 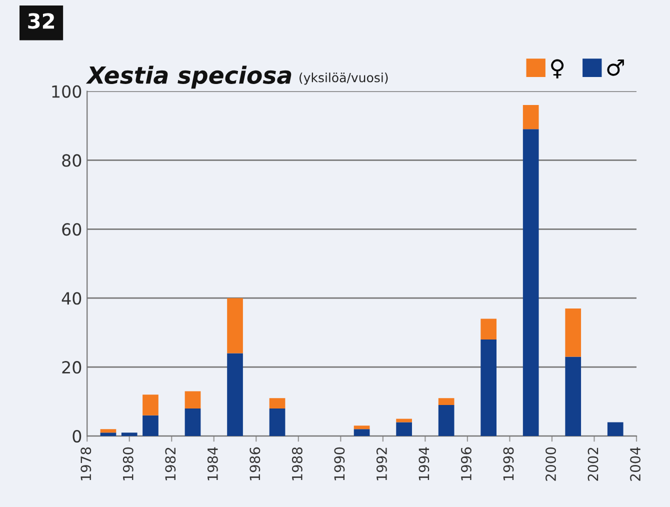 I want to click on x-tick-label: 1982, so click(x=170, y=464).